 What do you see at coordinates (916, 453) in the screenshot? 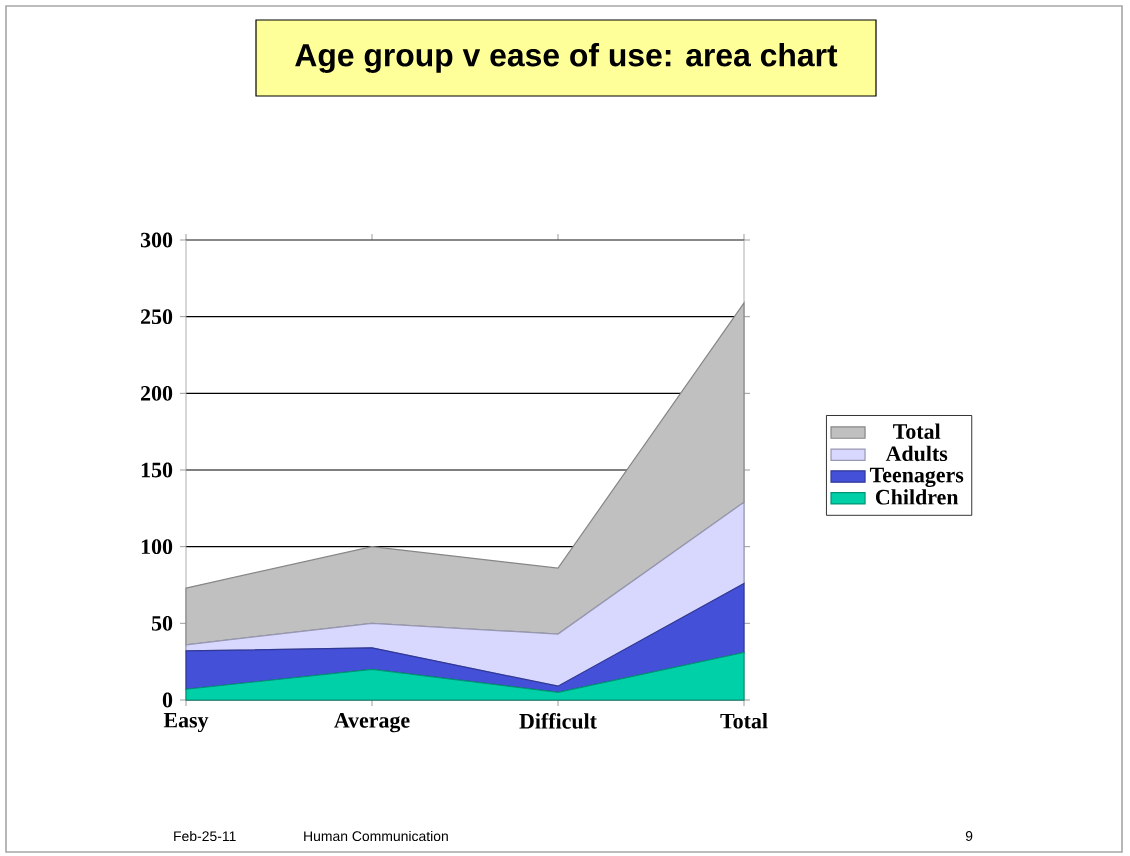
I see `legend-label: Adults` at bounding box center [916, 453].